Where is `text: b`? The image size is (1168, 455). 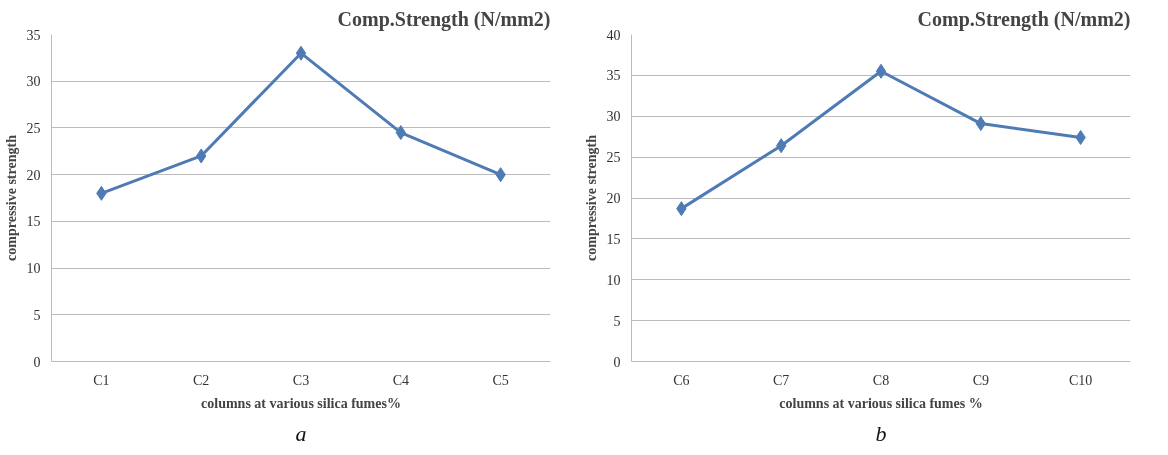 text: b is located at coordinates (881, 433).